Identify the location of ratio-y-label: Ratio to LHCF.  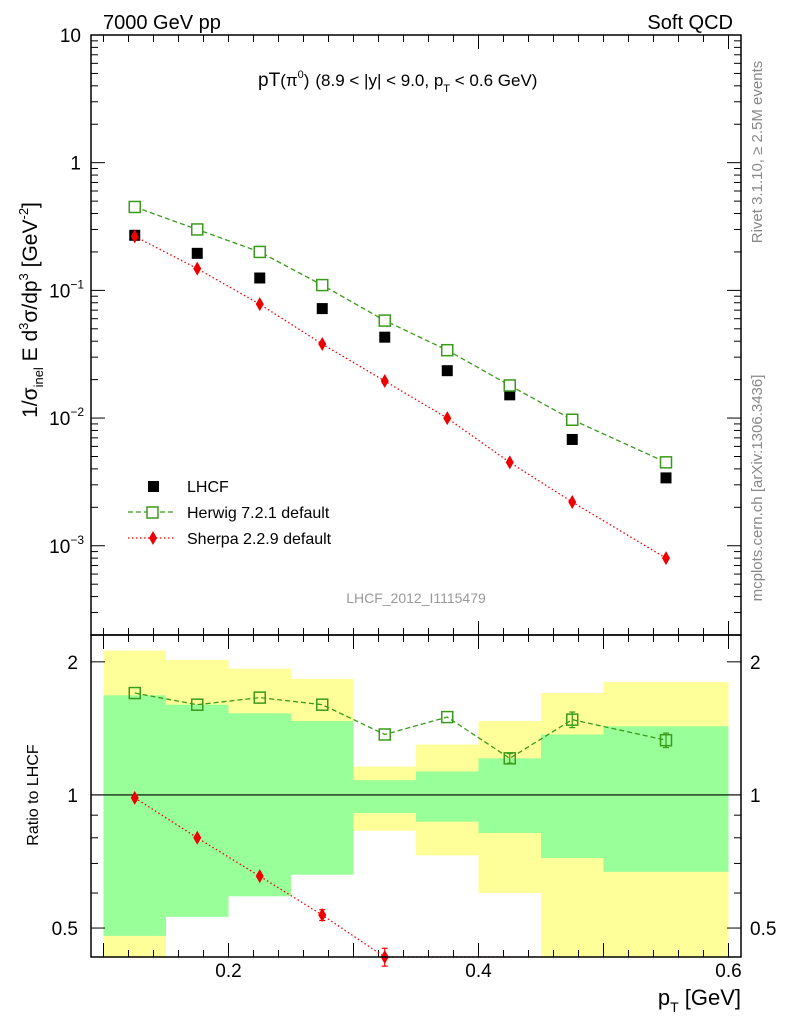
(33, 795).